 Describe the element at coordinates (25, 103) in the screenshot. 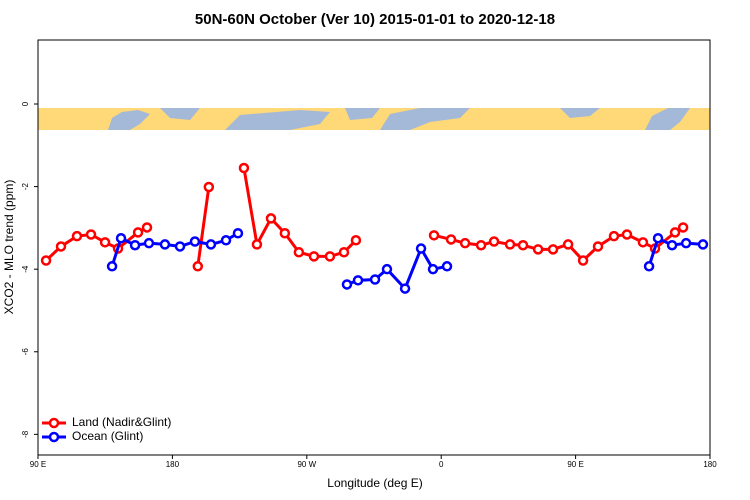

I see `y-tick-label: 0` at that location.